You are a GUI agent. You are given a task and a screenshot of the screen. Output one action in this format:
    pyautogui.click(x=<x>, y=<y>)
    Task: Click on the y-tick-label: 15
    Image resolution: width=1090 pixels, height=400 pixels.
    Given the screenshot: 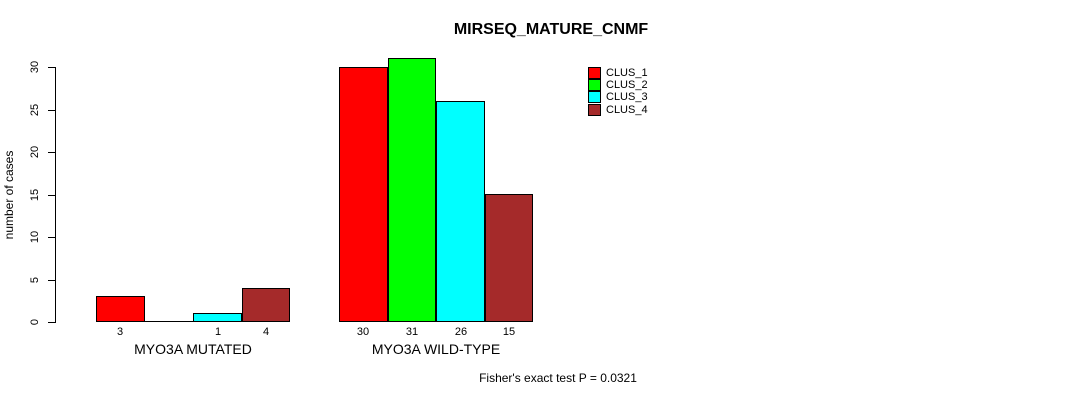 What is the action you would take?
    pyautogui.click(x=35, y=195)
    